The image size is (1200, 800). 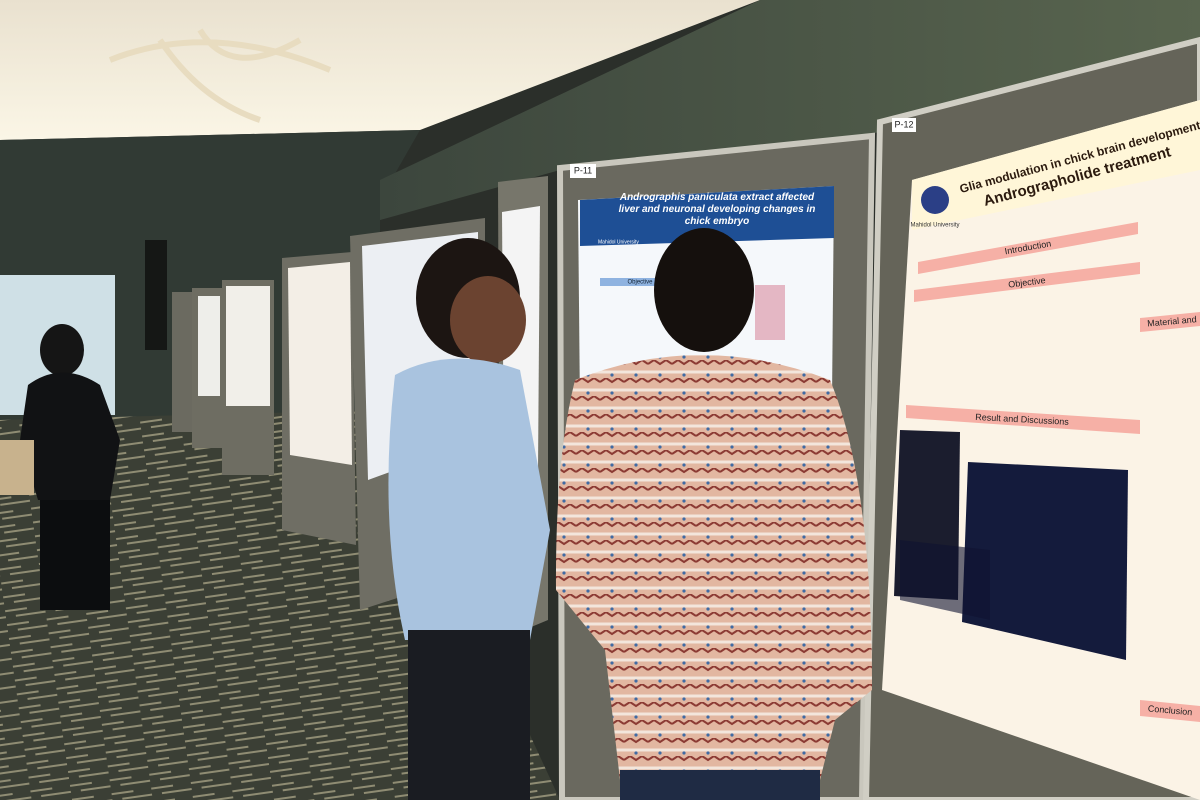 What do you see at coordinates (60, 467) in the screenshot?
I see `person-woman` at bounding box center [60, 467].